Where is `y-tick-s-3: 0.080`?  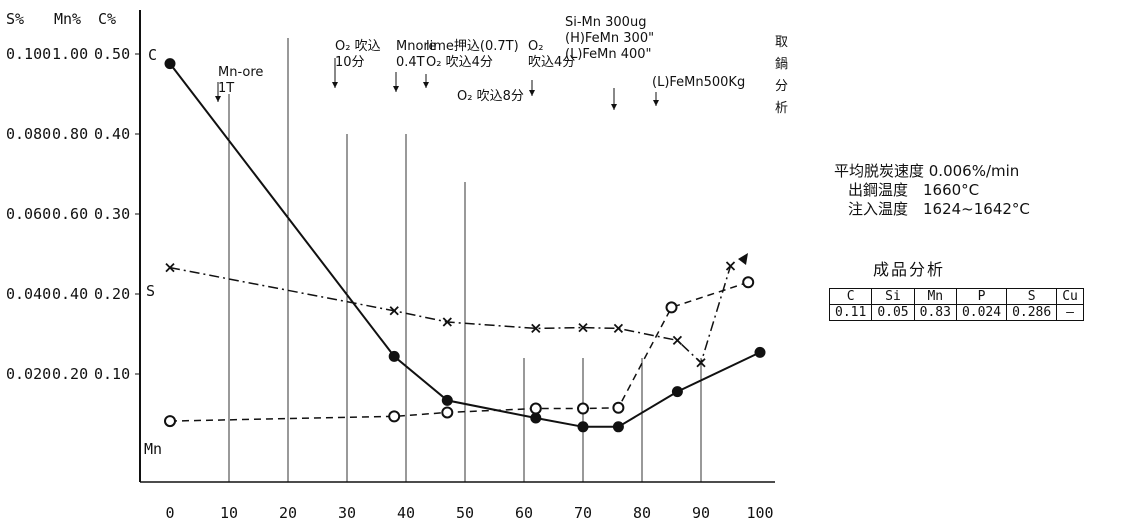 y-tick-s-3: 0.080 is located at coordinates (28, 134).